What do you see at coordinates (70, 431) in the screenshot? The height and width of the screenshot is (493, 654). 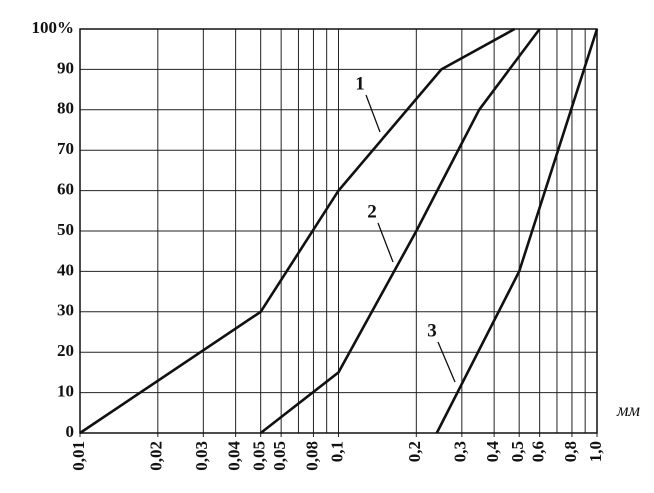 I see `y-tick-label: 0` at bounding box center [70, 431].